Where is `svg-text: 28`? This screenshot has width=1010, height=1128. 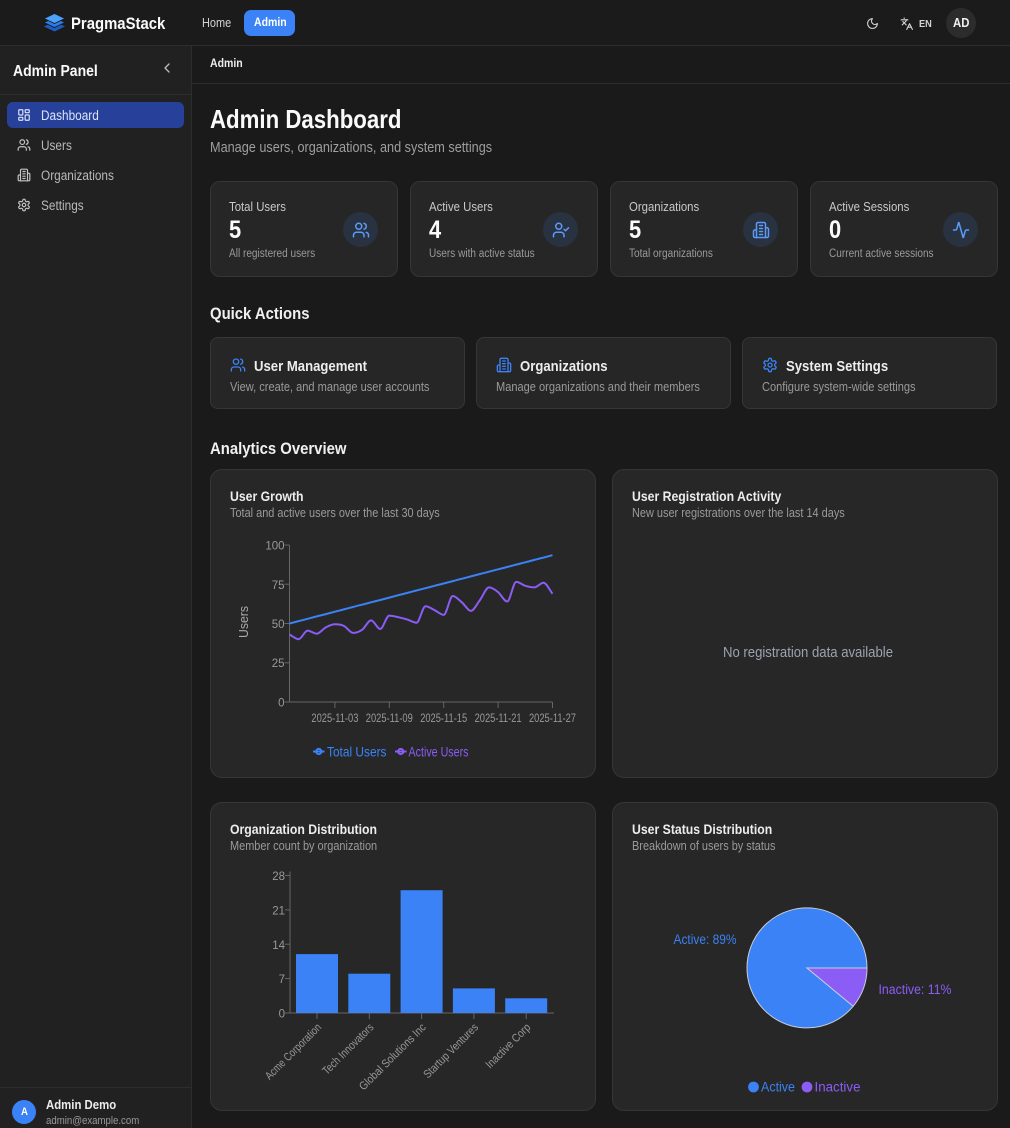
svg-text: 28 is located at coordinates (278, 877).